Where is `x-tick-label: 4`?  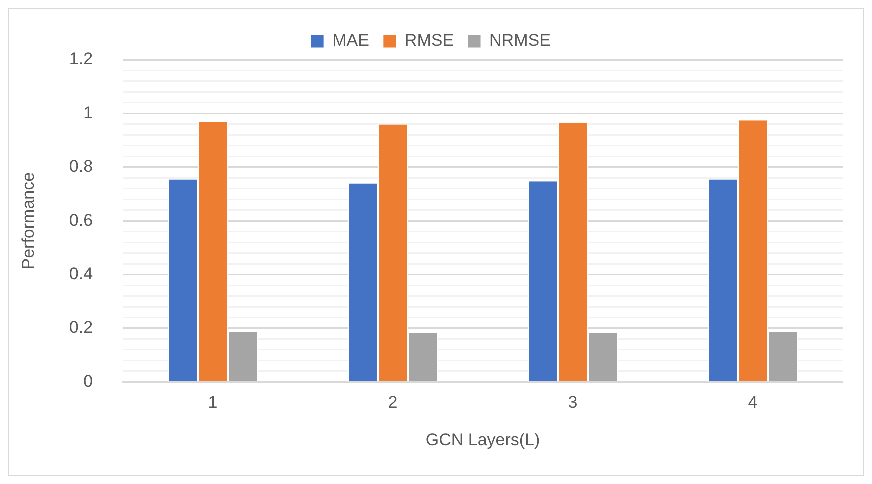 x-tick-label: 4 is located at coordinates (753, 402).